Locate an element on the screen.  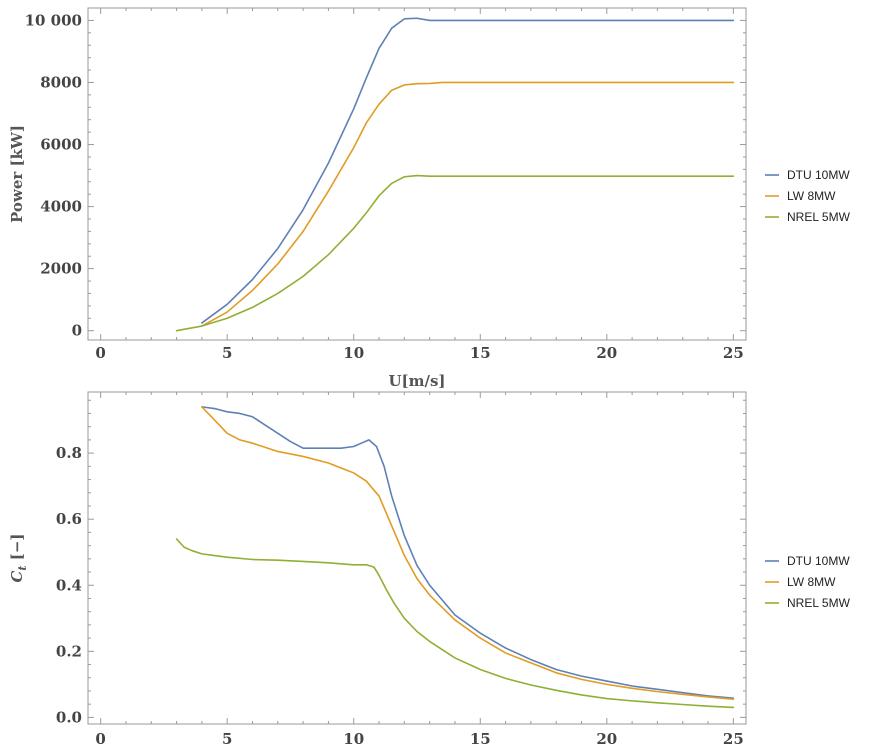
y-tick-label: 4000 is located at coordinates (61, 207).